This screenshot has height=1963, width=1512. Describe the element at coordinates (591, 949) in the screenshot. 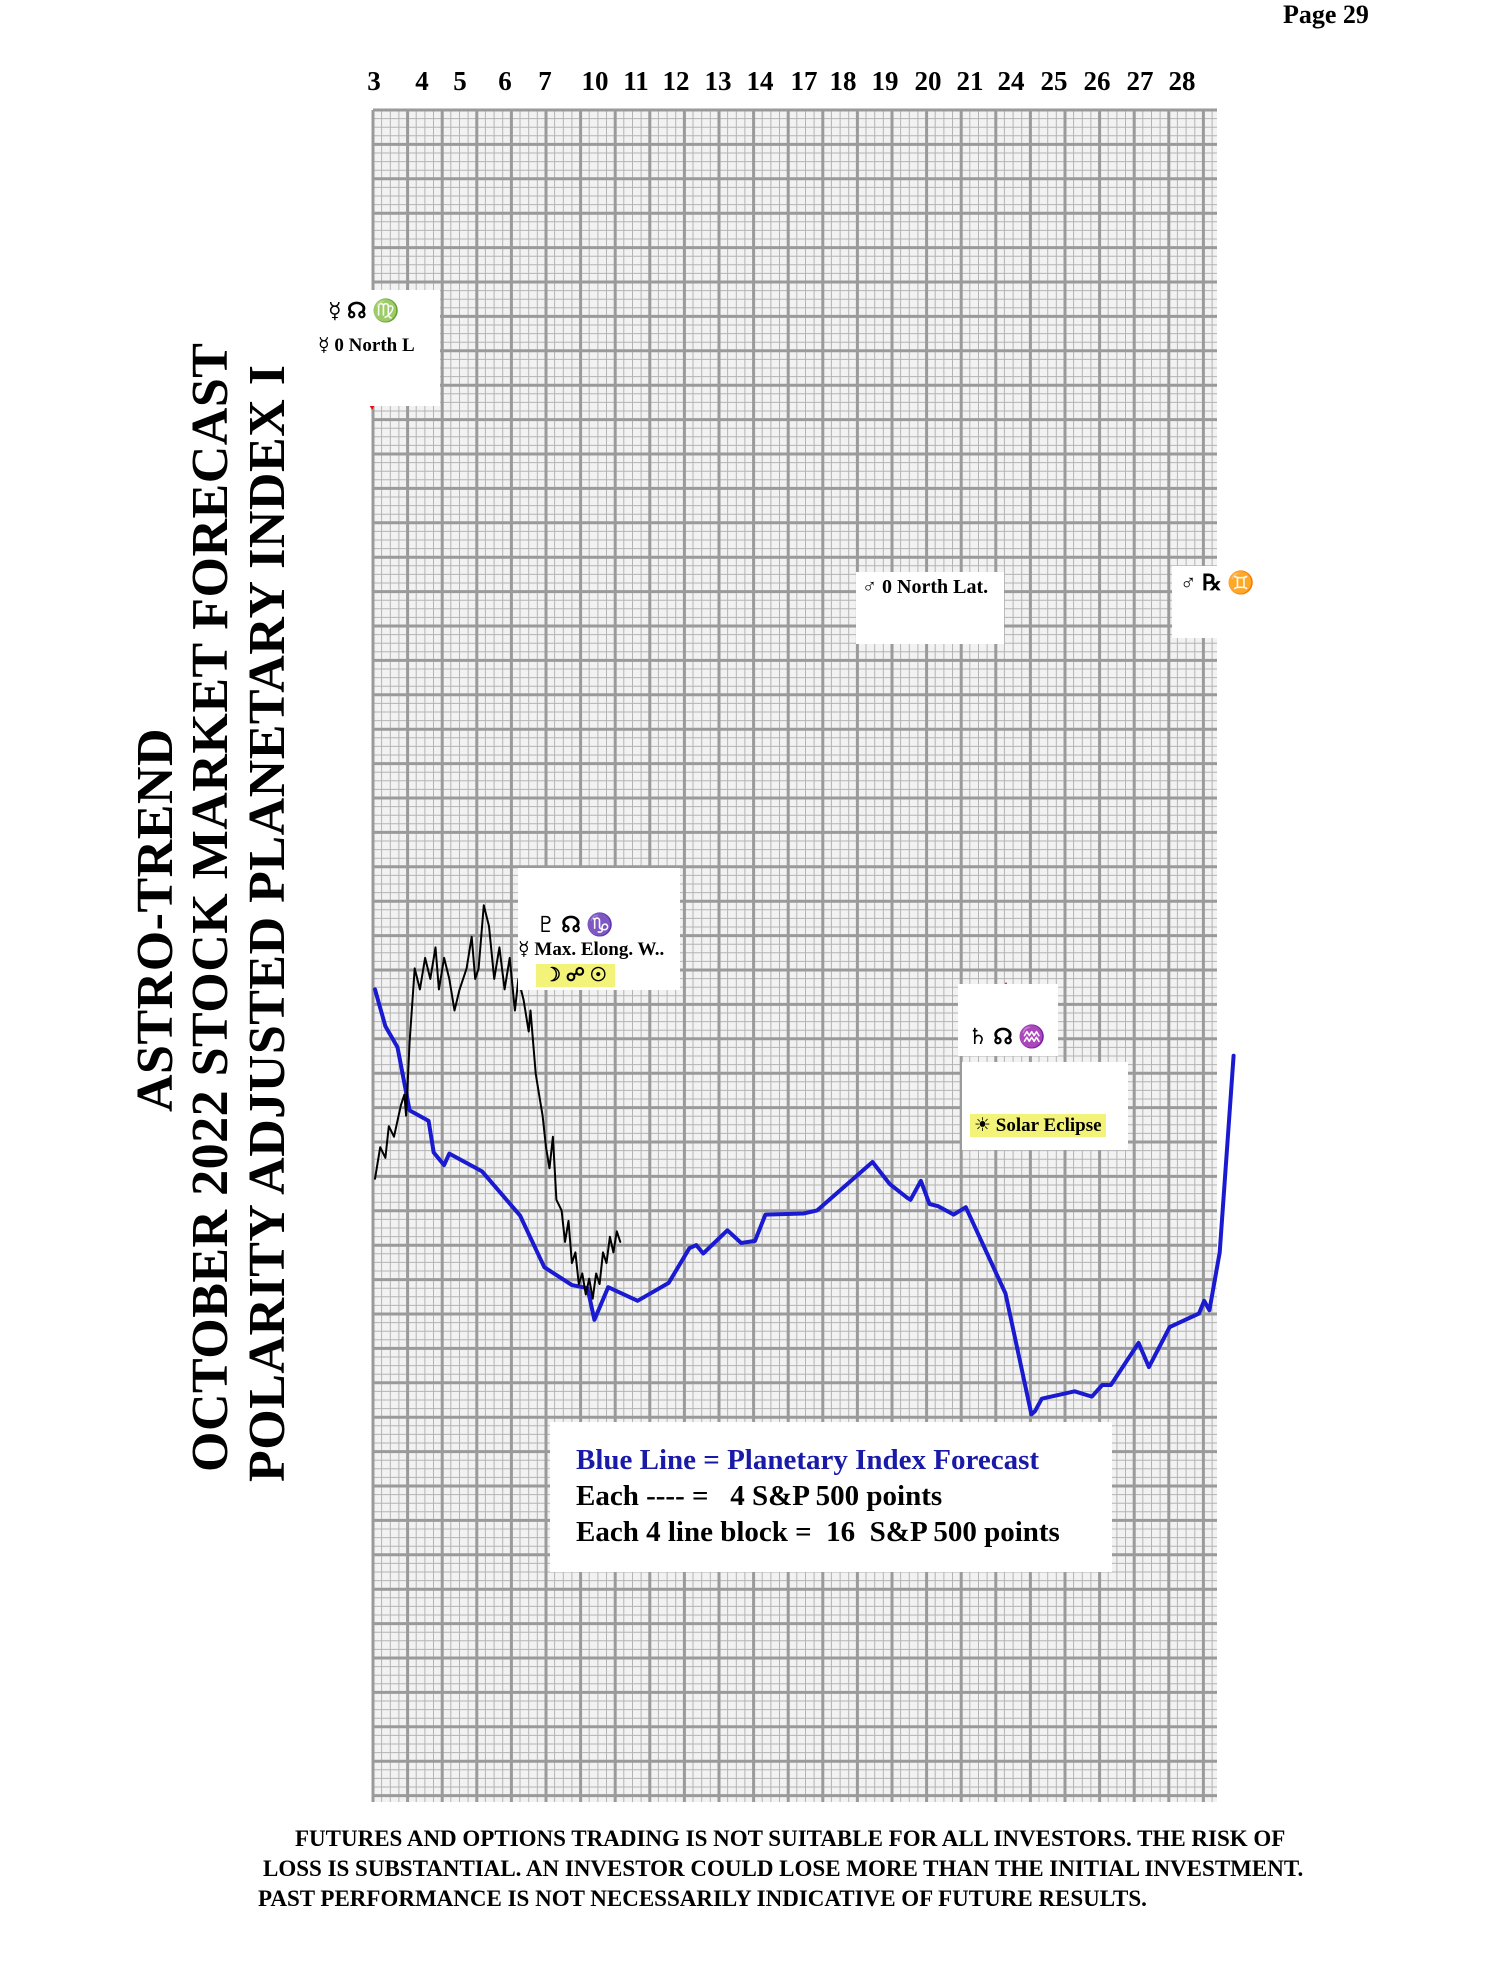

I see `annotation-text: ☿ Max. Elong. W..` at that location.